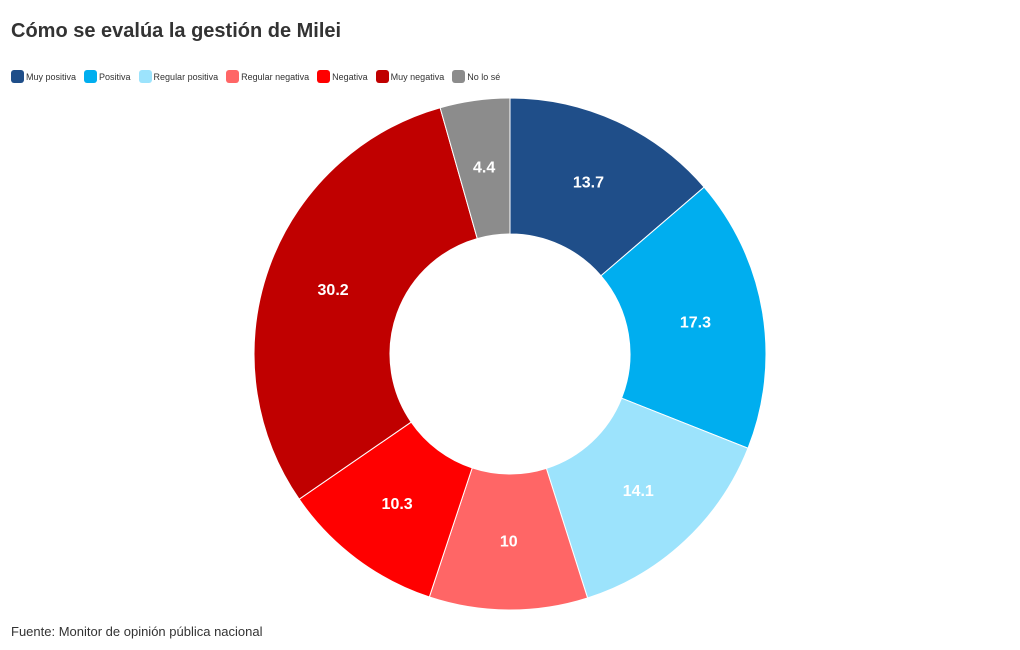  Describe the element at coordinates (484, 76) in the screenshot. I see `legend-label: No lo sé` at that location.